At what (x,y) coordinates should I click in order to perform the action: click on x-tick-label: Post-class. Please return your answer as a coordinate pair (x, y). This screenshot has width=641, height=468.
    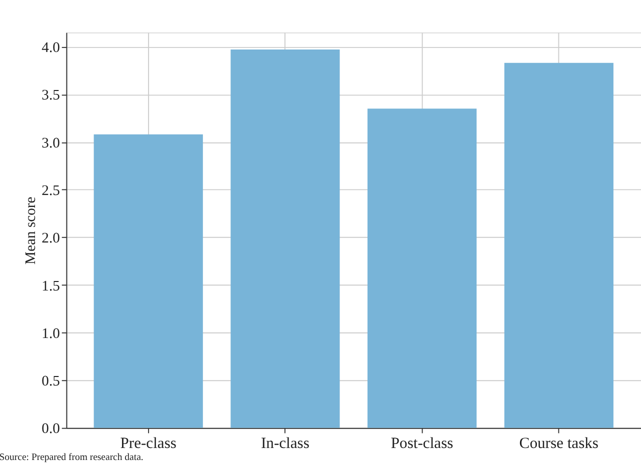
    Looking at the image, I should click on (422, 443).